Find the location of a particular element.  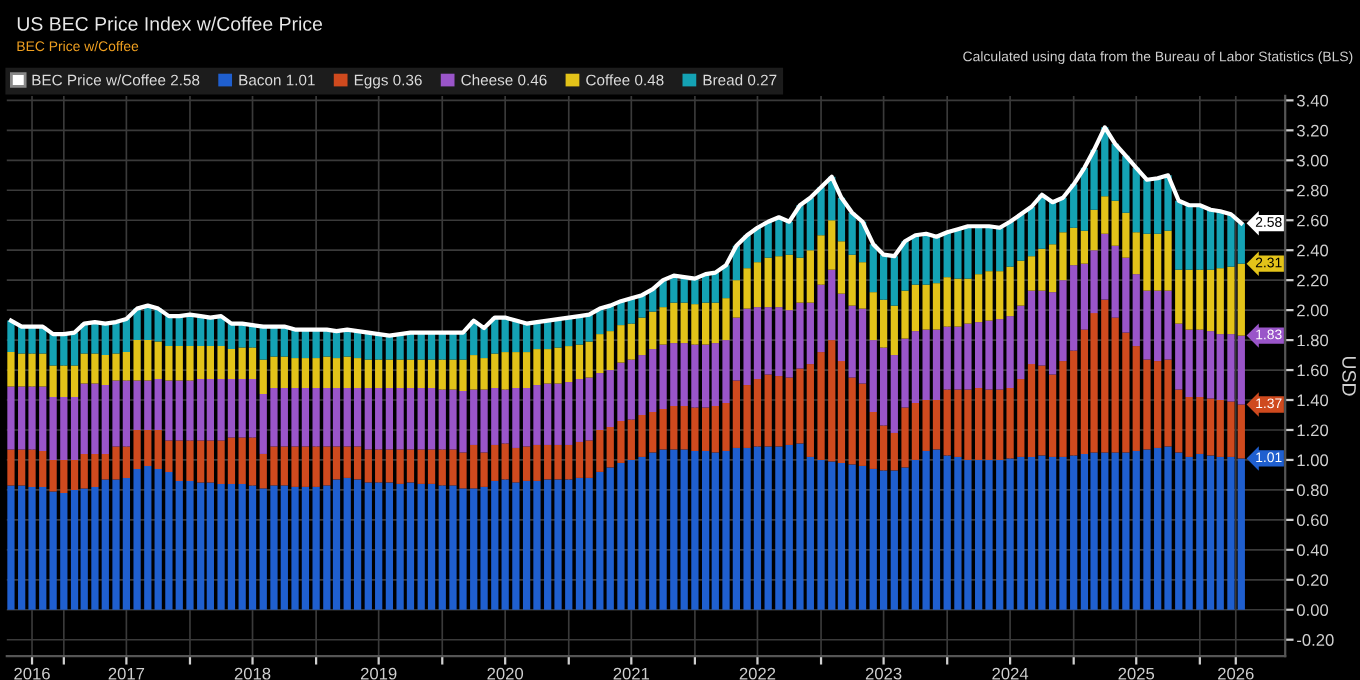

y-tick-label: 0.20 is located at coordinates (1312, 580).